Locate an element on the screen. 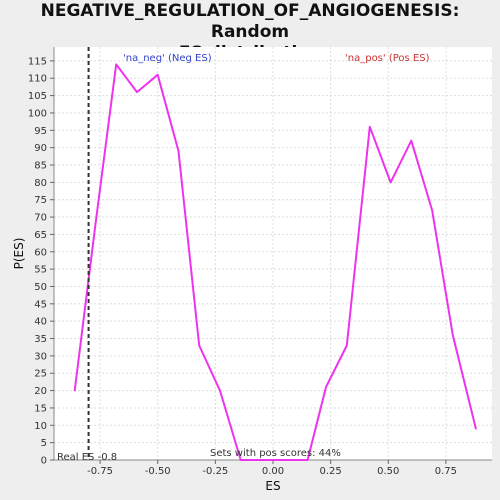  y-tick-label: 50 is located at coordinates (40, 287).